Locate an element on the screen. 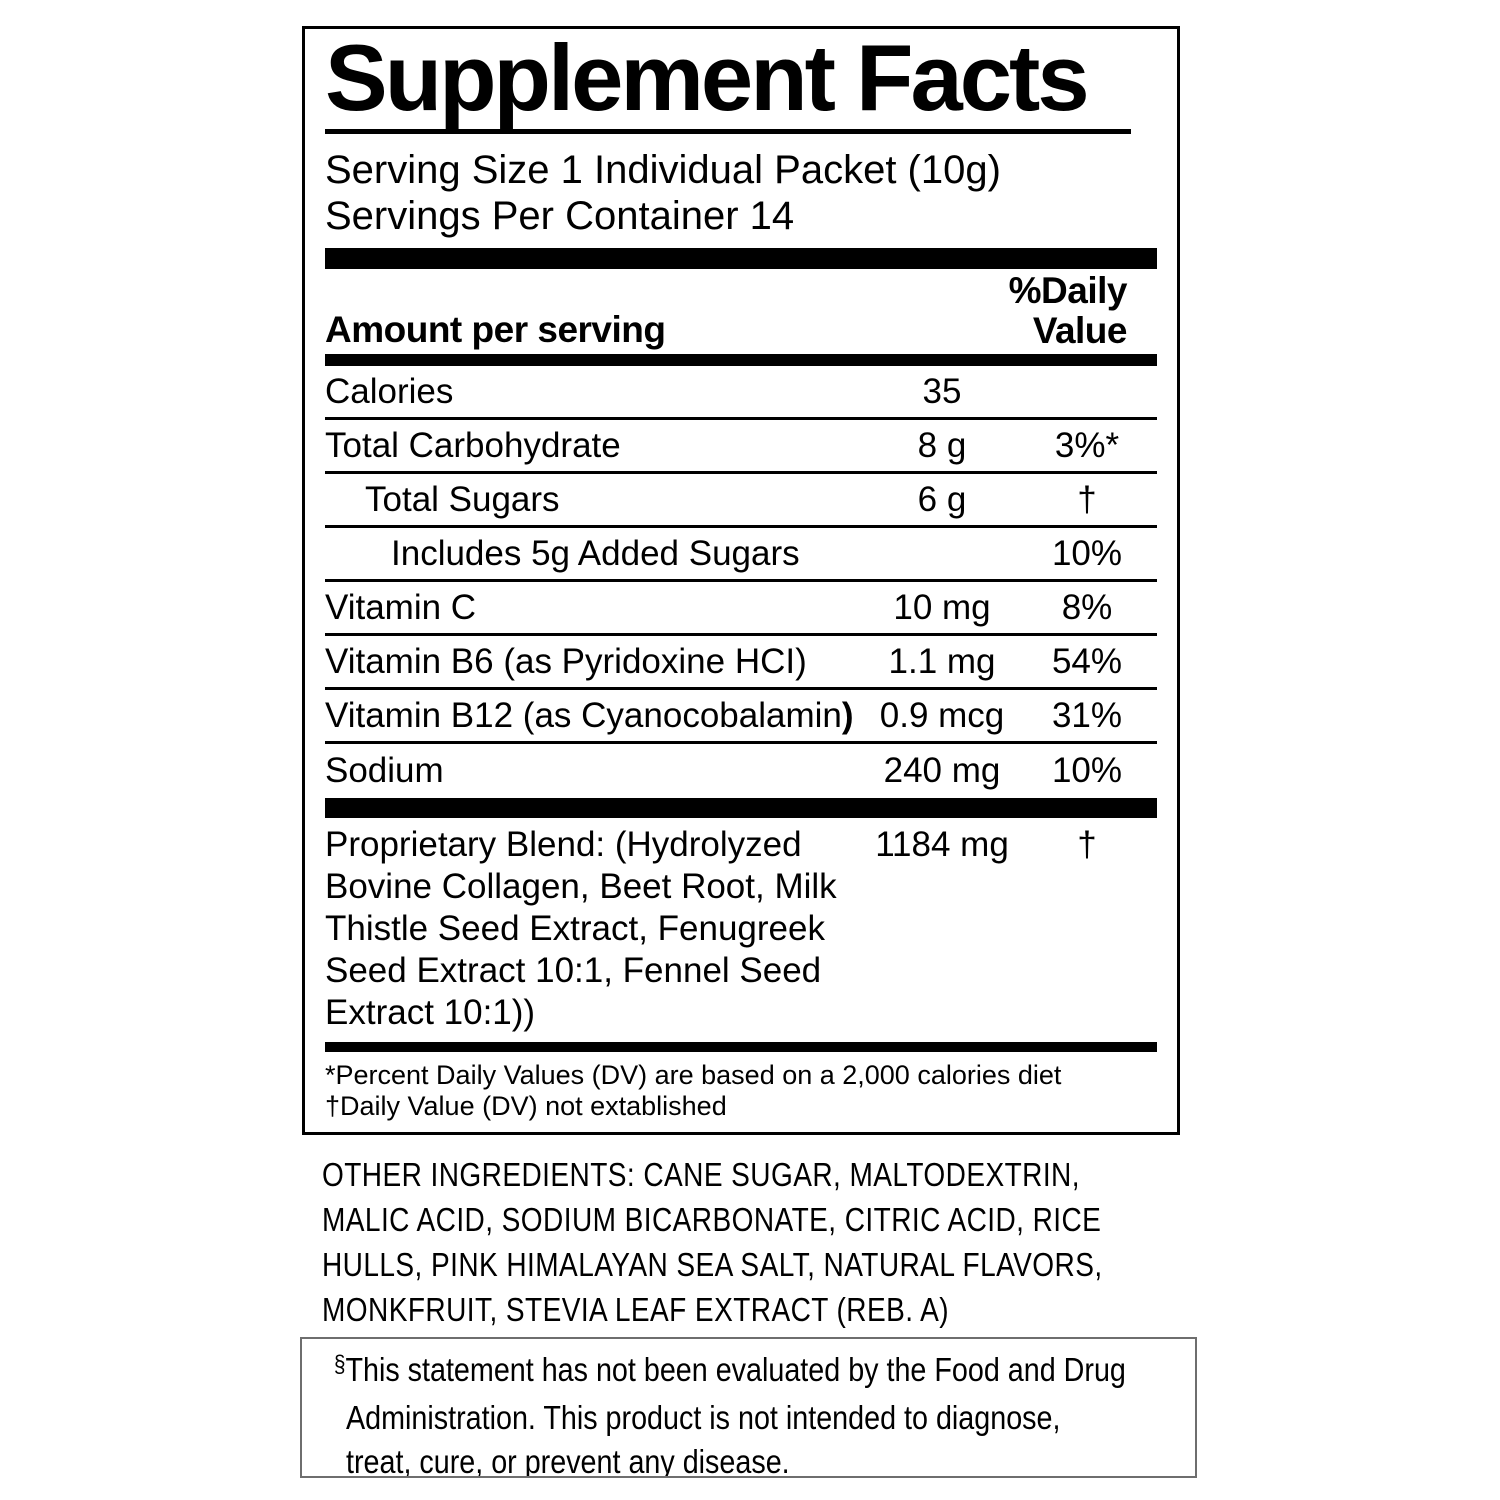 Image resolution: width=1500 pixels, height=1500 pixels. amount-per-serving-header: Amount per serving is located at coordinates (495, 329).